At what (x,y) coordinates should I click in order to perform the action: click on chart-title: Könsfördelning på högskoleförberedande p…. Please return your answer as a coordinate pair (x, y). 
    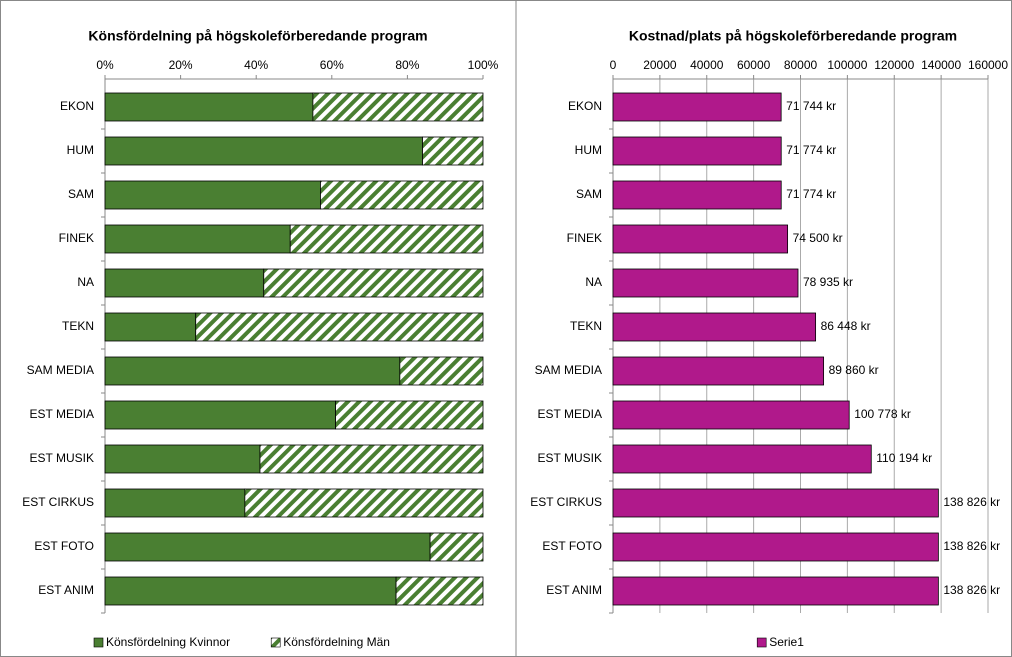
    Looking at the image, I should click on (257, 36).